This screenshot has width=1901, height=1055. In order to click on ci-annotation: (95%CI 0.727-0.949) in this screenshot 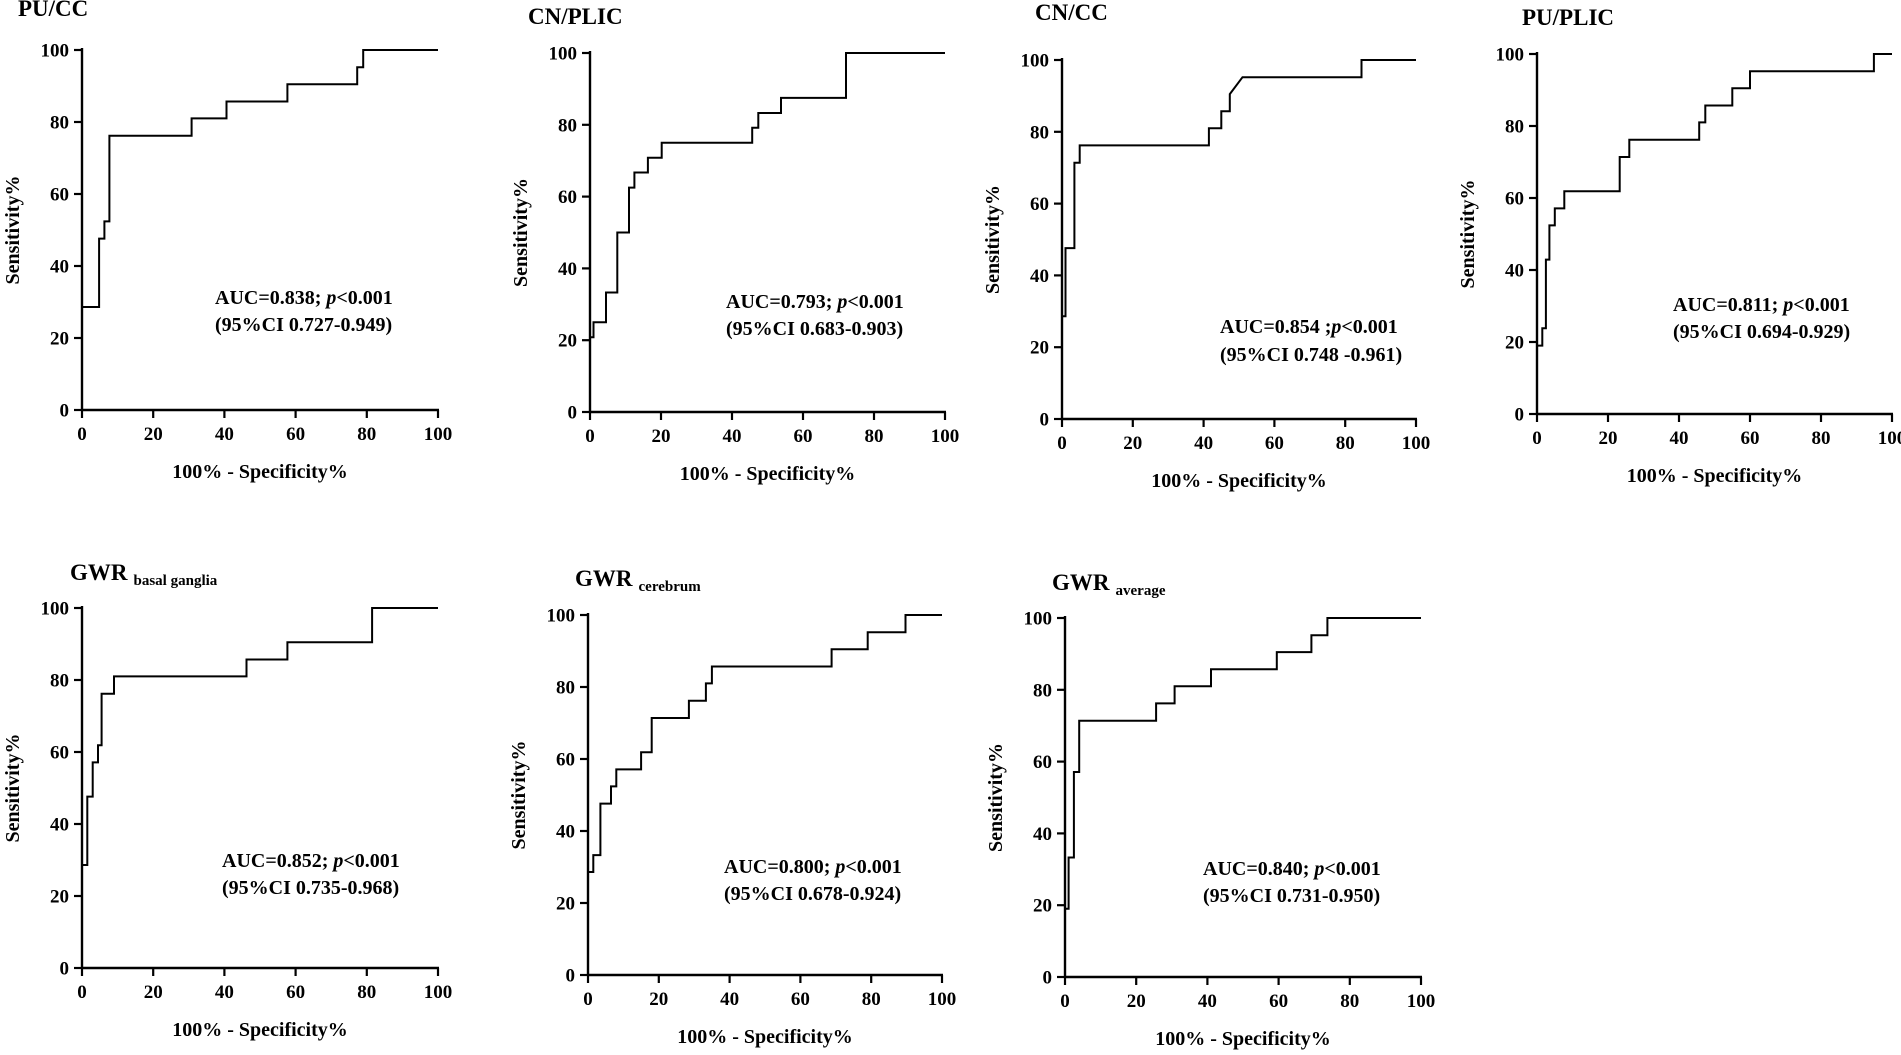, I will do `click(303, 325)`.